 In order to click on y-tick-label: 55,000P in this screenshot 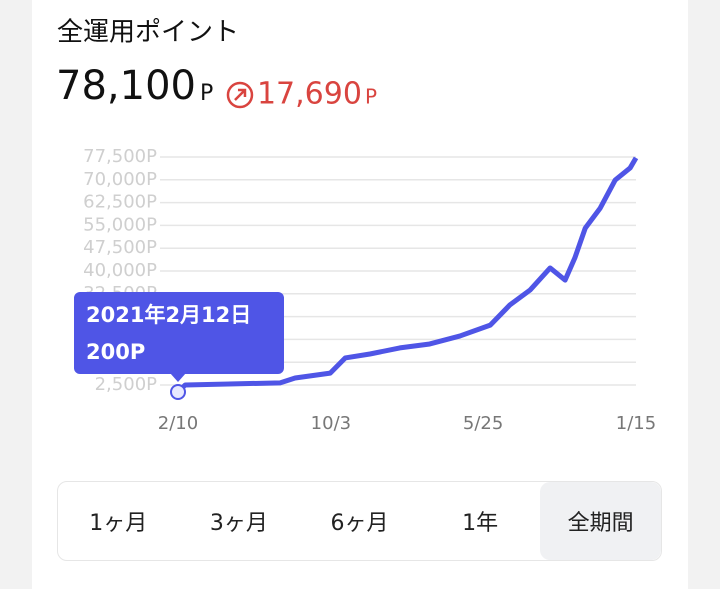, I will do `click(120, 224)`.